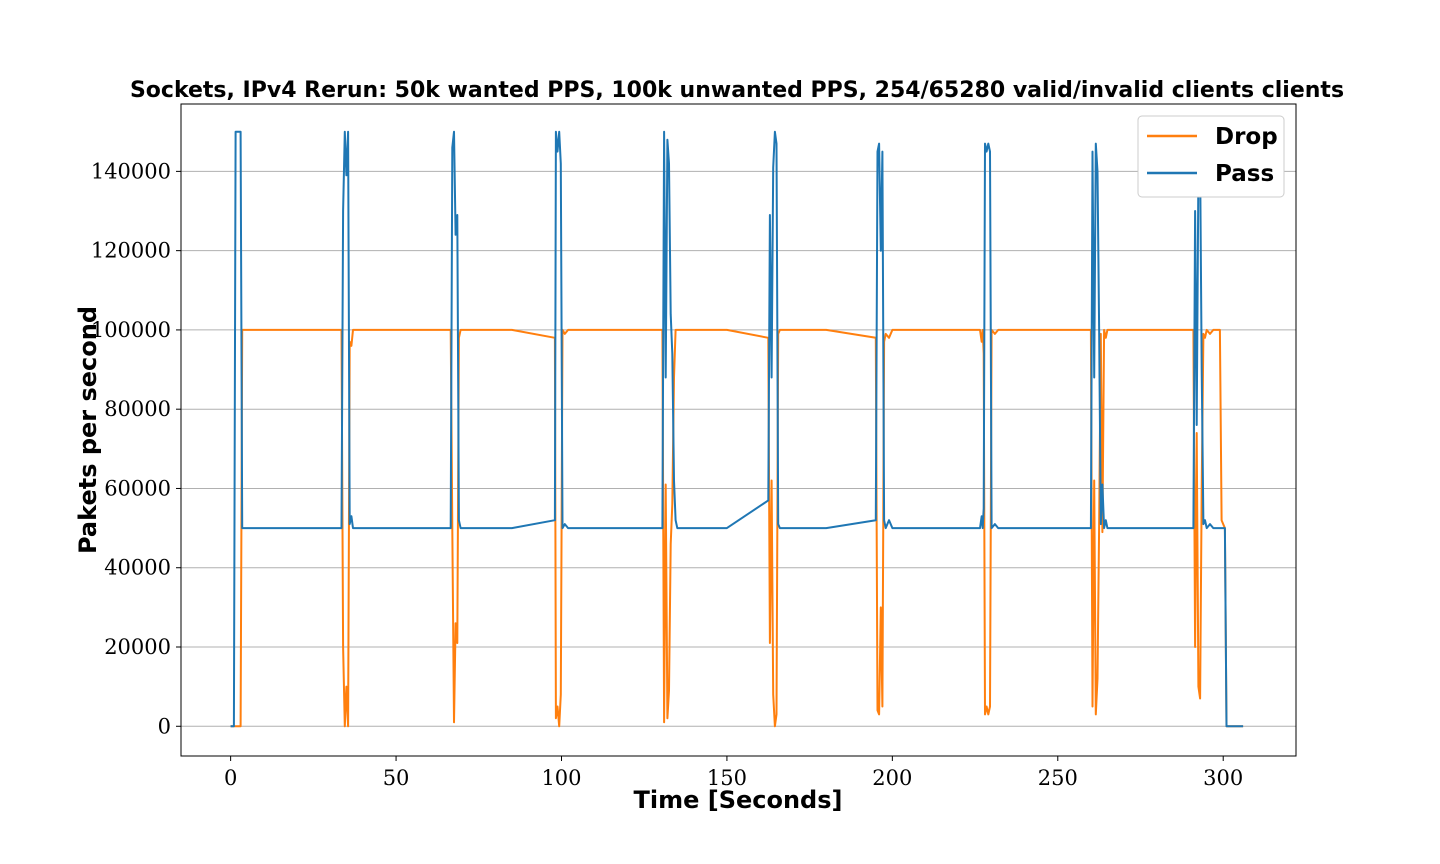 The image size is (1440, 864). I want to click on legend-label-drop: Drop, so click(1246, 137).